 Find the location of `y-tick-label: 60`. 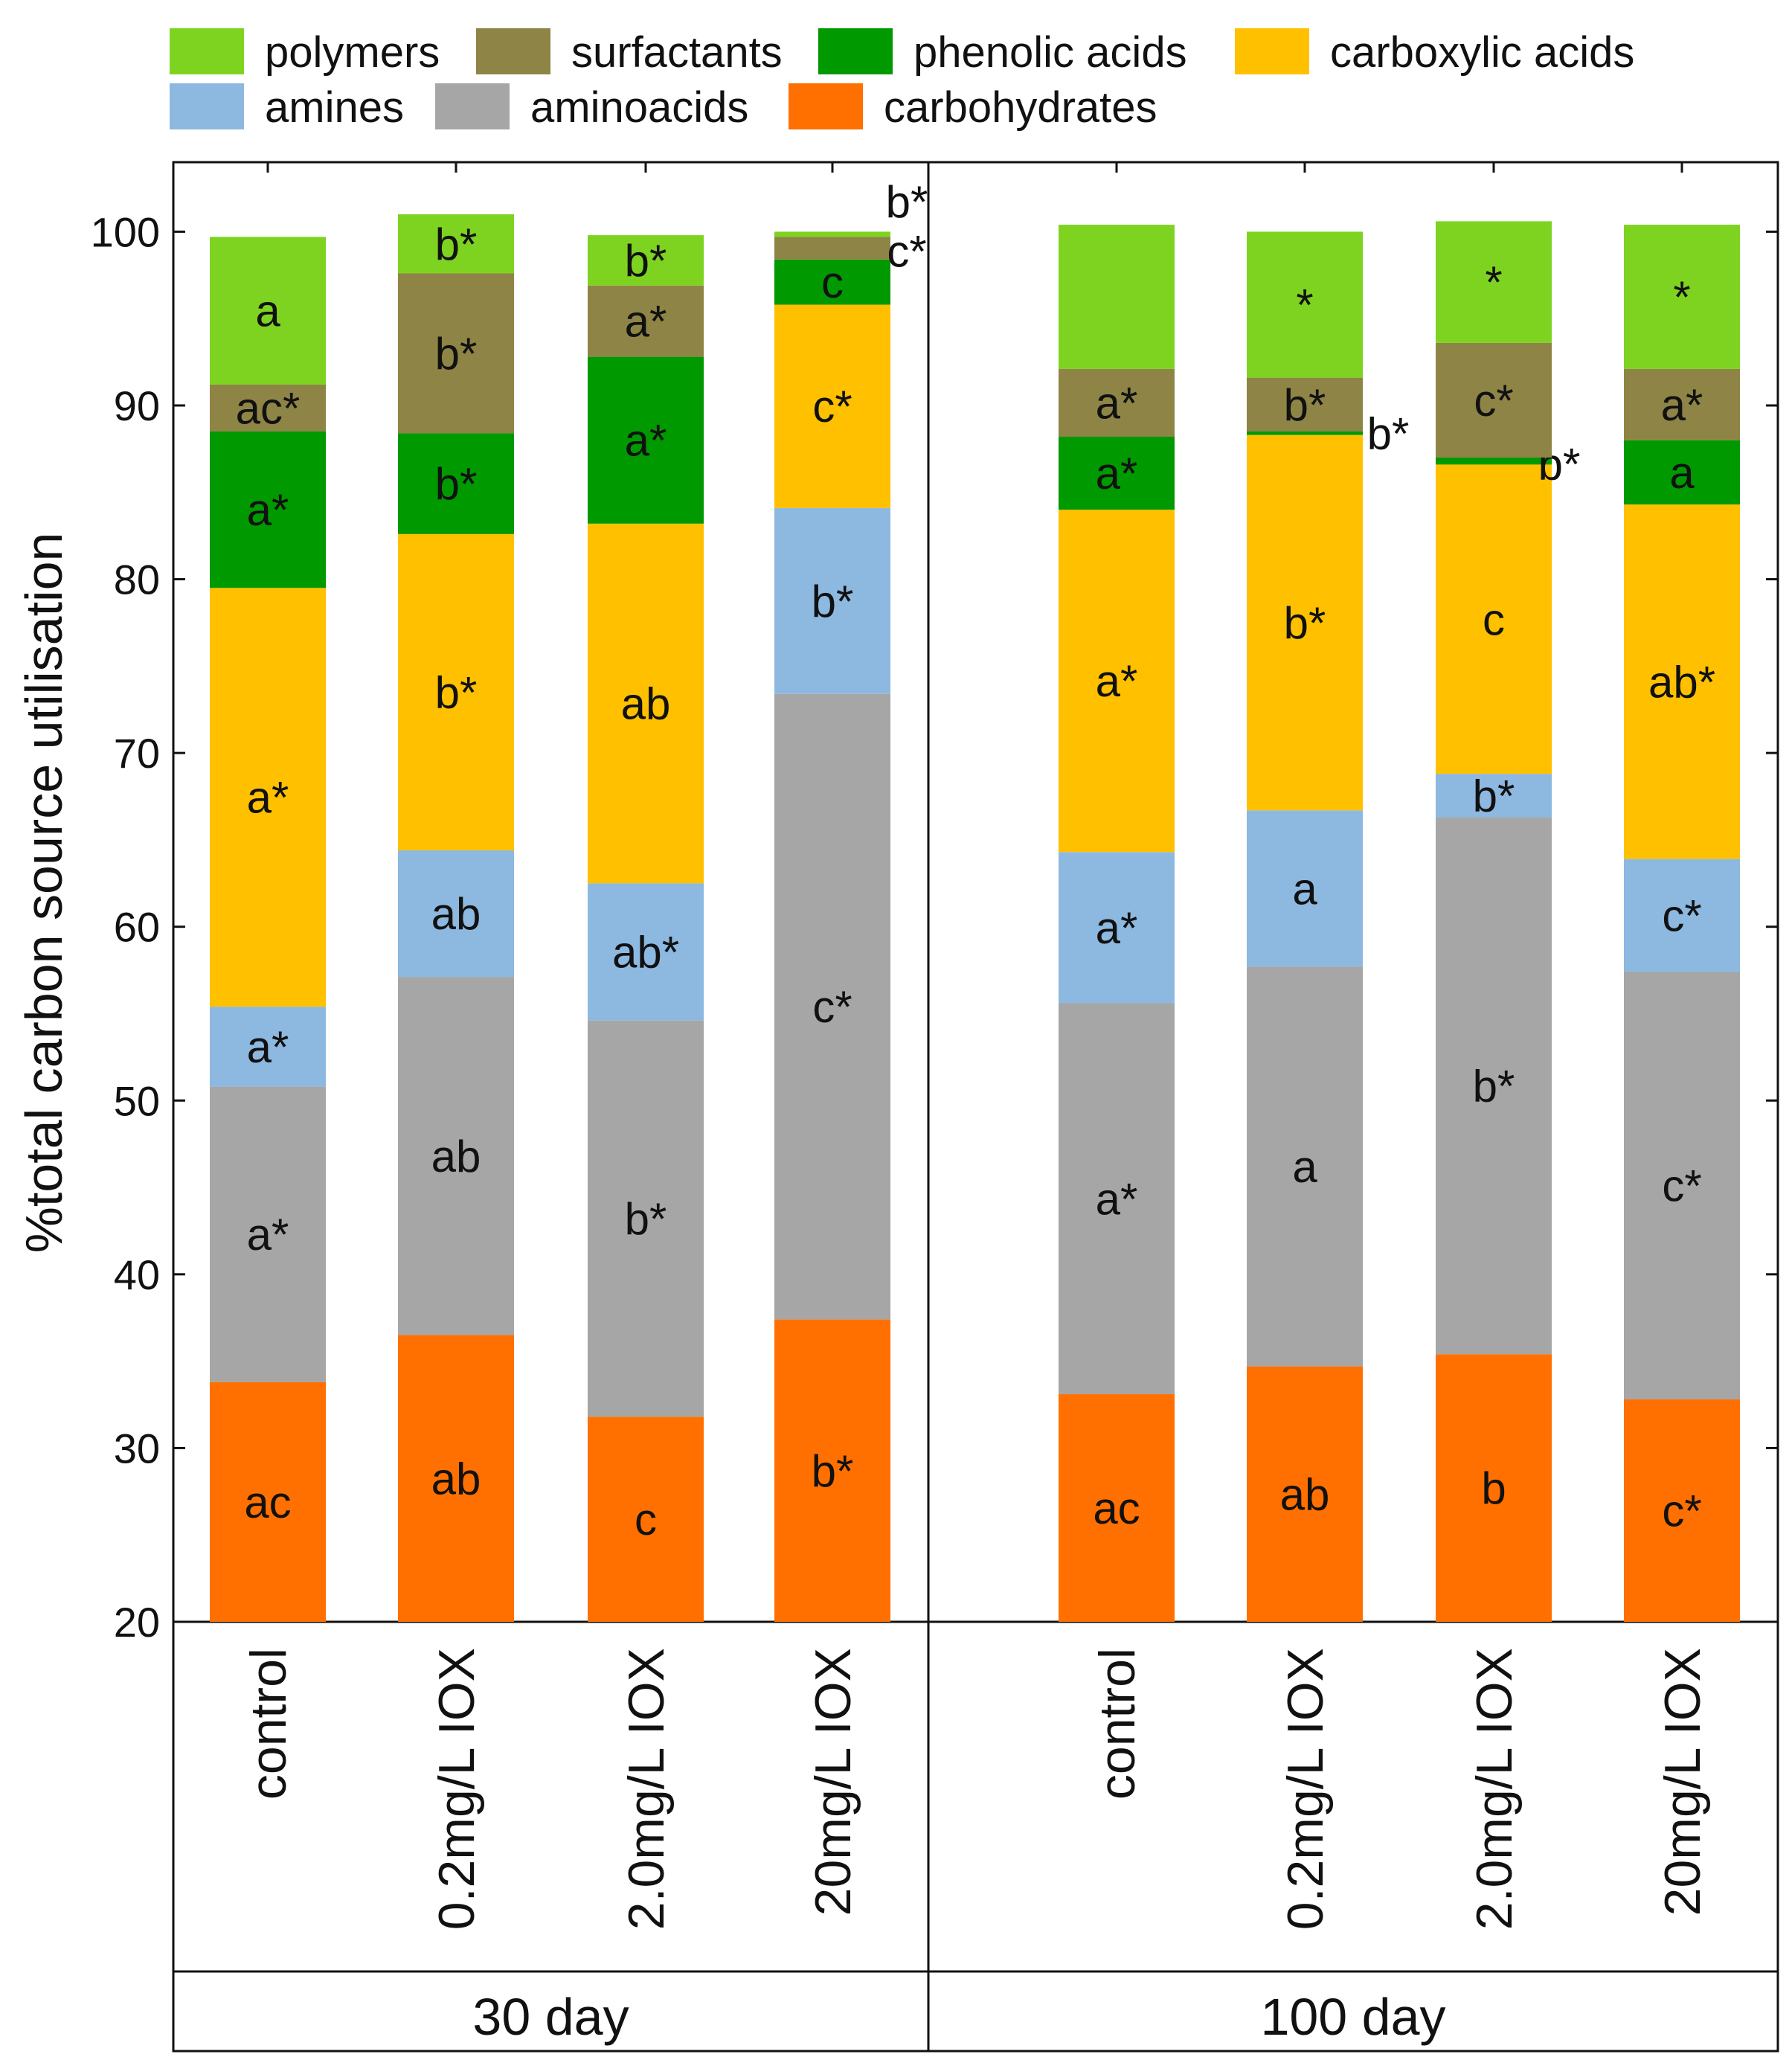

y-tick-label: 60 is located at coordinates (137, 927).